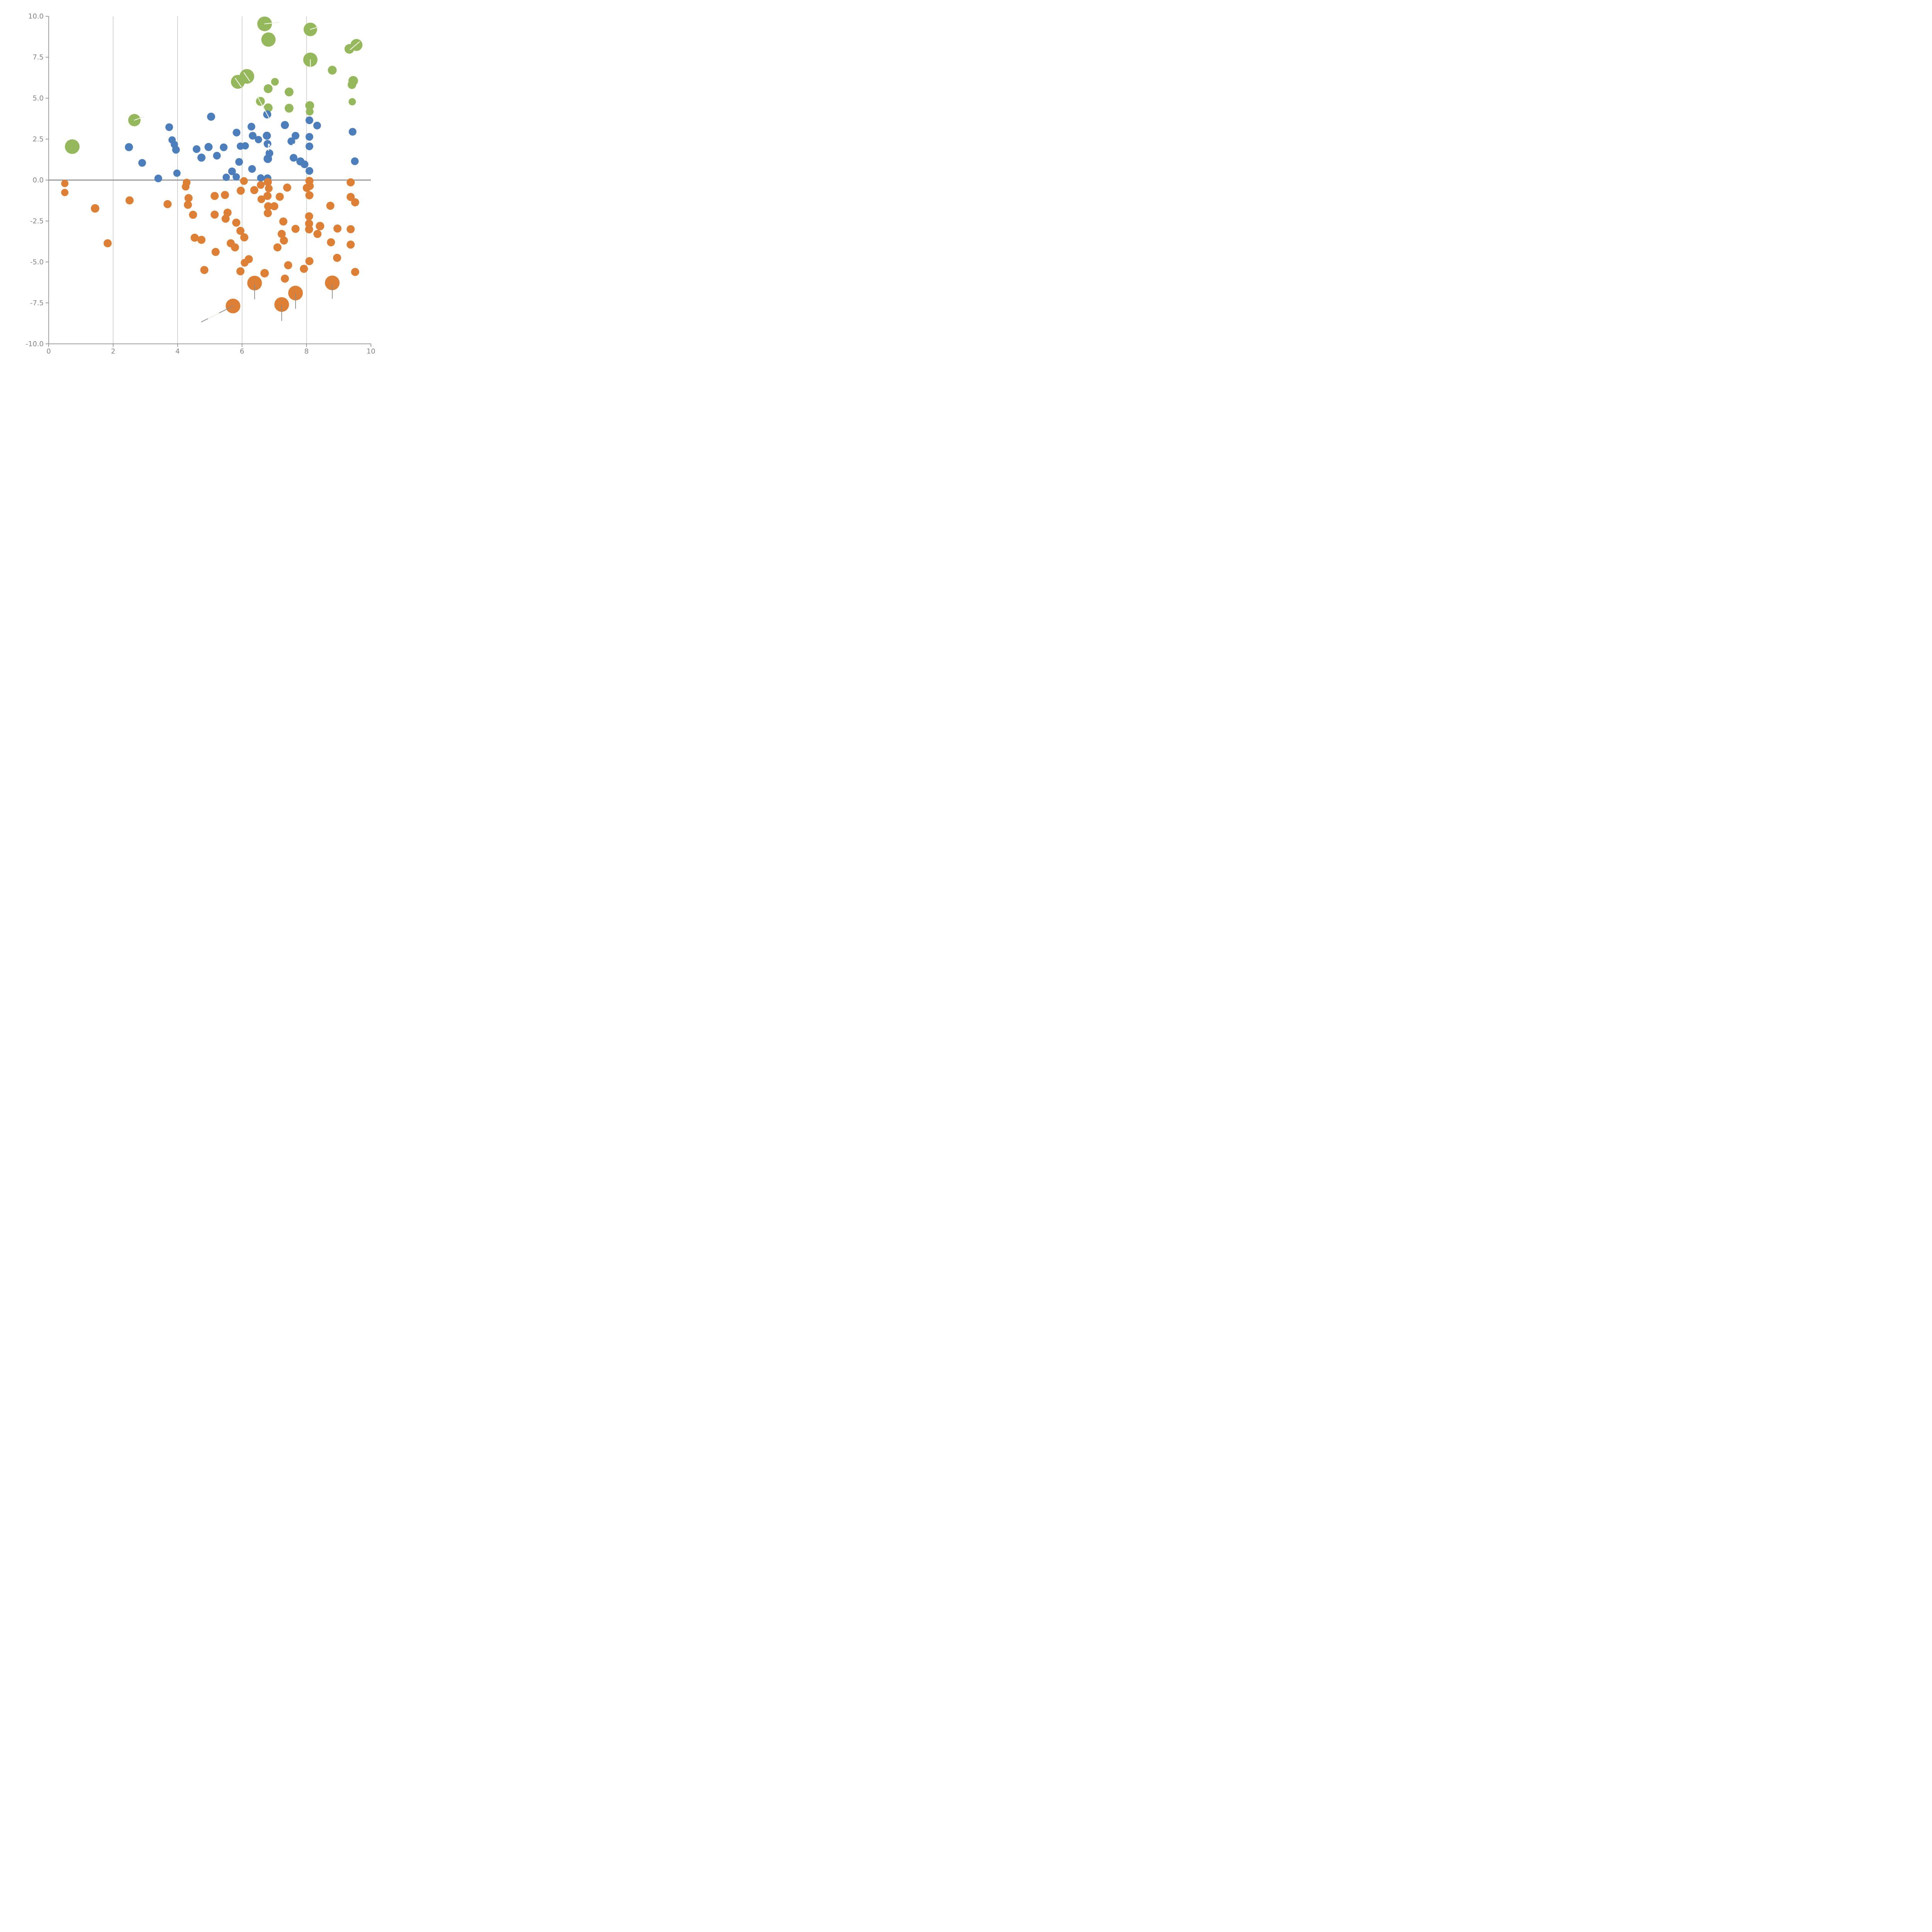 Image resolution: width=1932 pixels, height=1932 pixels. Describe the element at coordinates (38, 180) in the screenshot. I see `y-tick-label: 0.0` at that location.